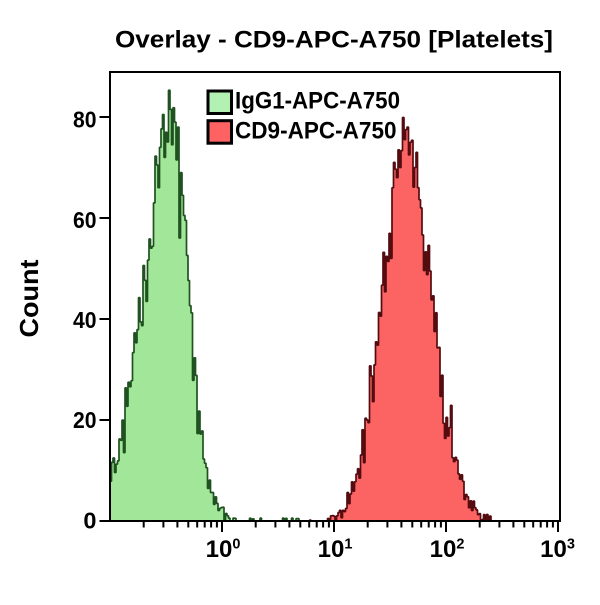 The image size is (600, 605). I want to click on svg-text: 40, so click(85, 320).